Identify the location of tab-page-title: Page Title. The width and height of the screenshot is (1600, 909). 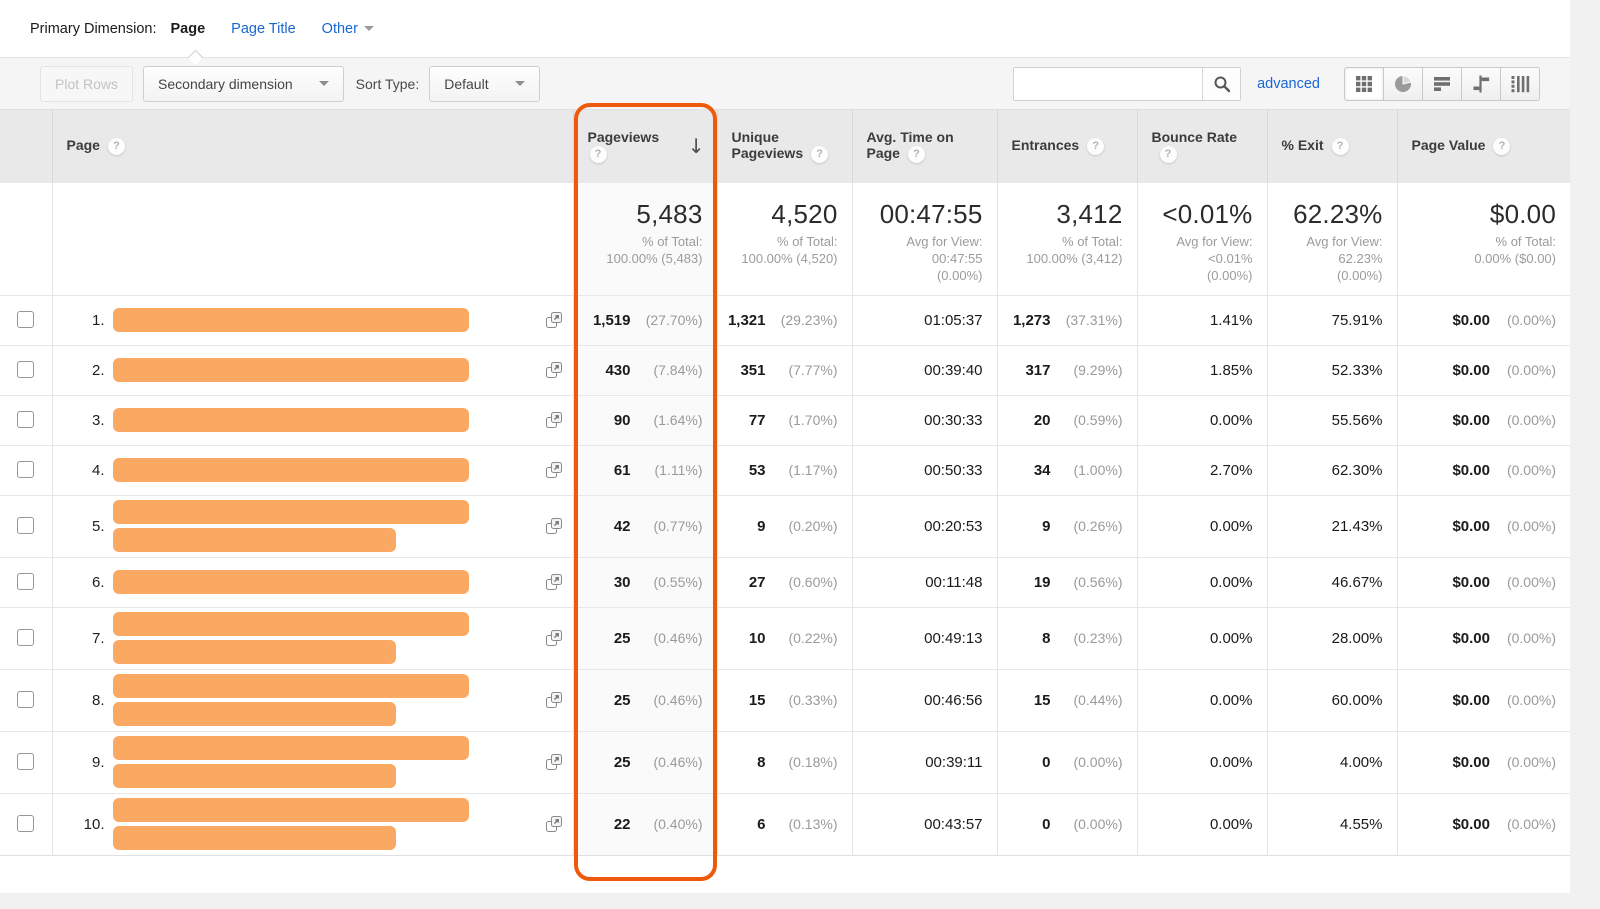
(263, 28).